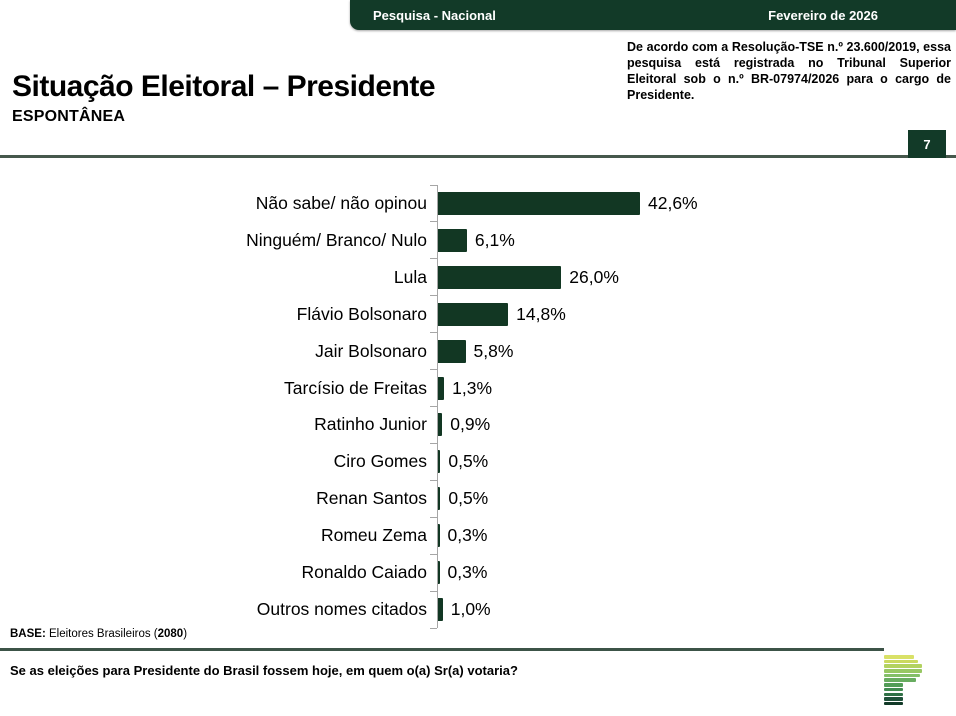  I want to click on footer-divider, so click(442, 649).